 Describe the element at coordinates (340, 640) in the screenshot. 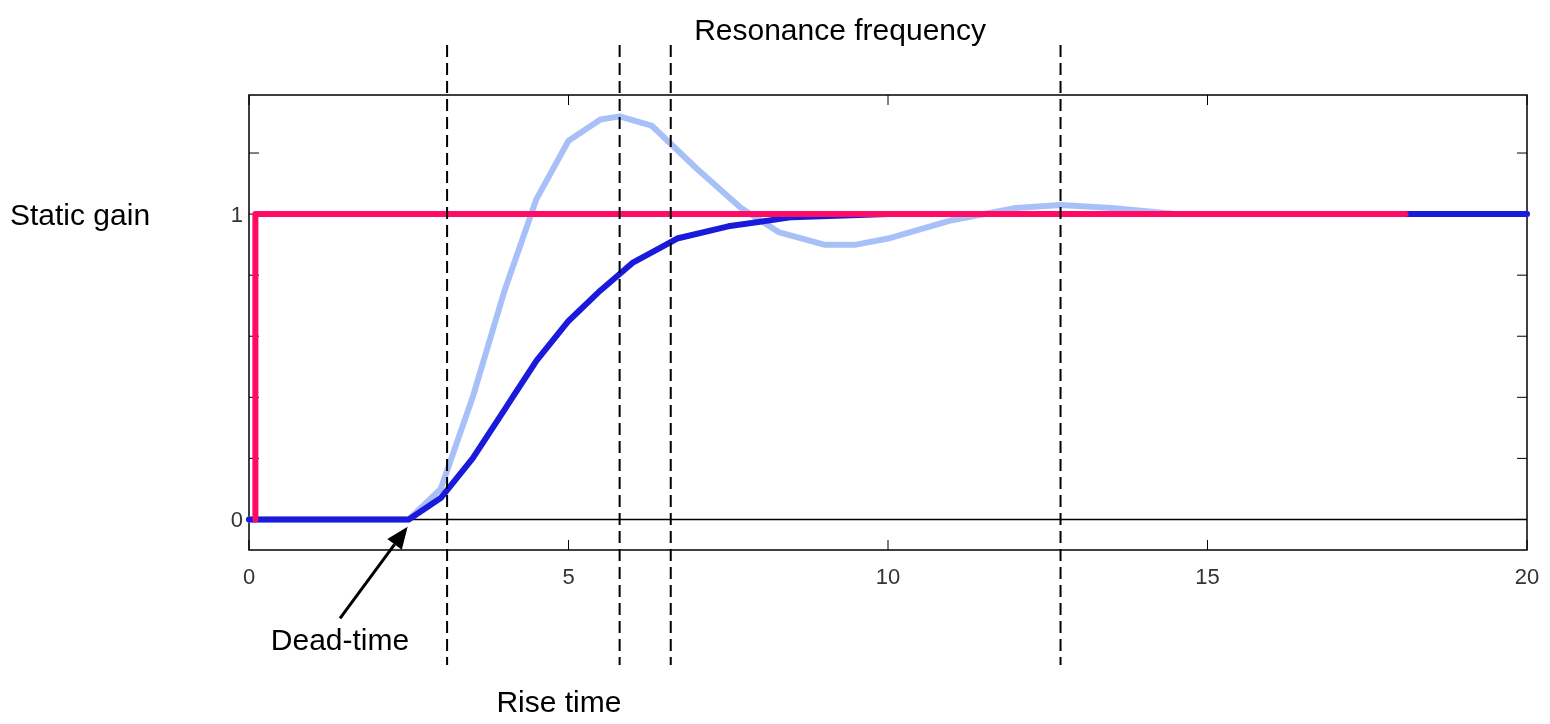

I see `text: Dead-time` at that location.